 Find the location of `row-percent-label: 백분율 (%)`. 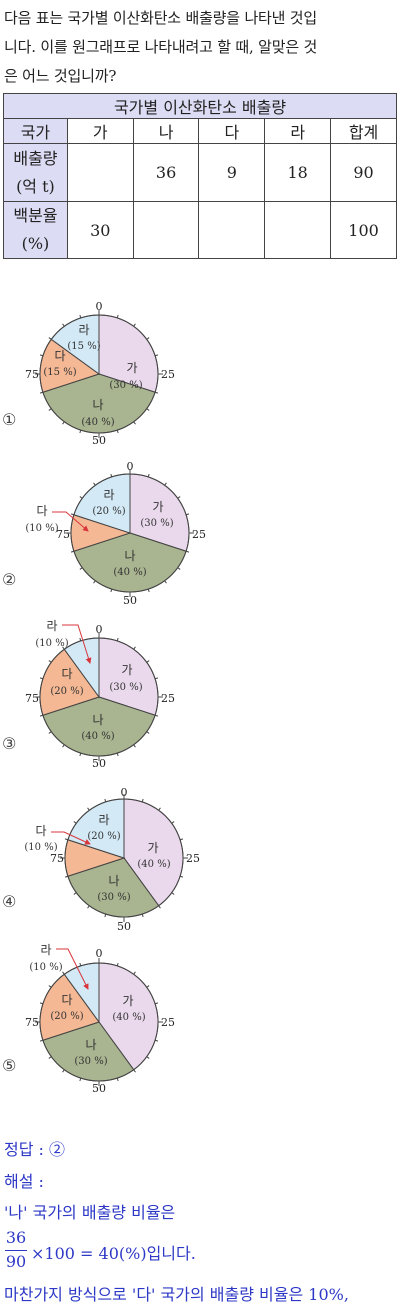

row-percent-label: 백분율 (%) is located at coordinates (35, 230).